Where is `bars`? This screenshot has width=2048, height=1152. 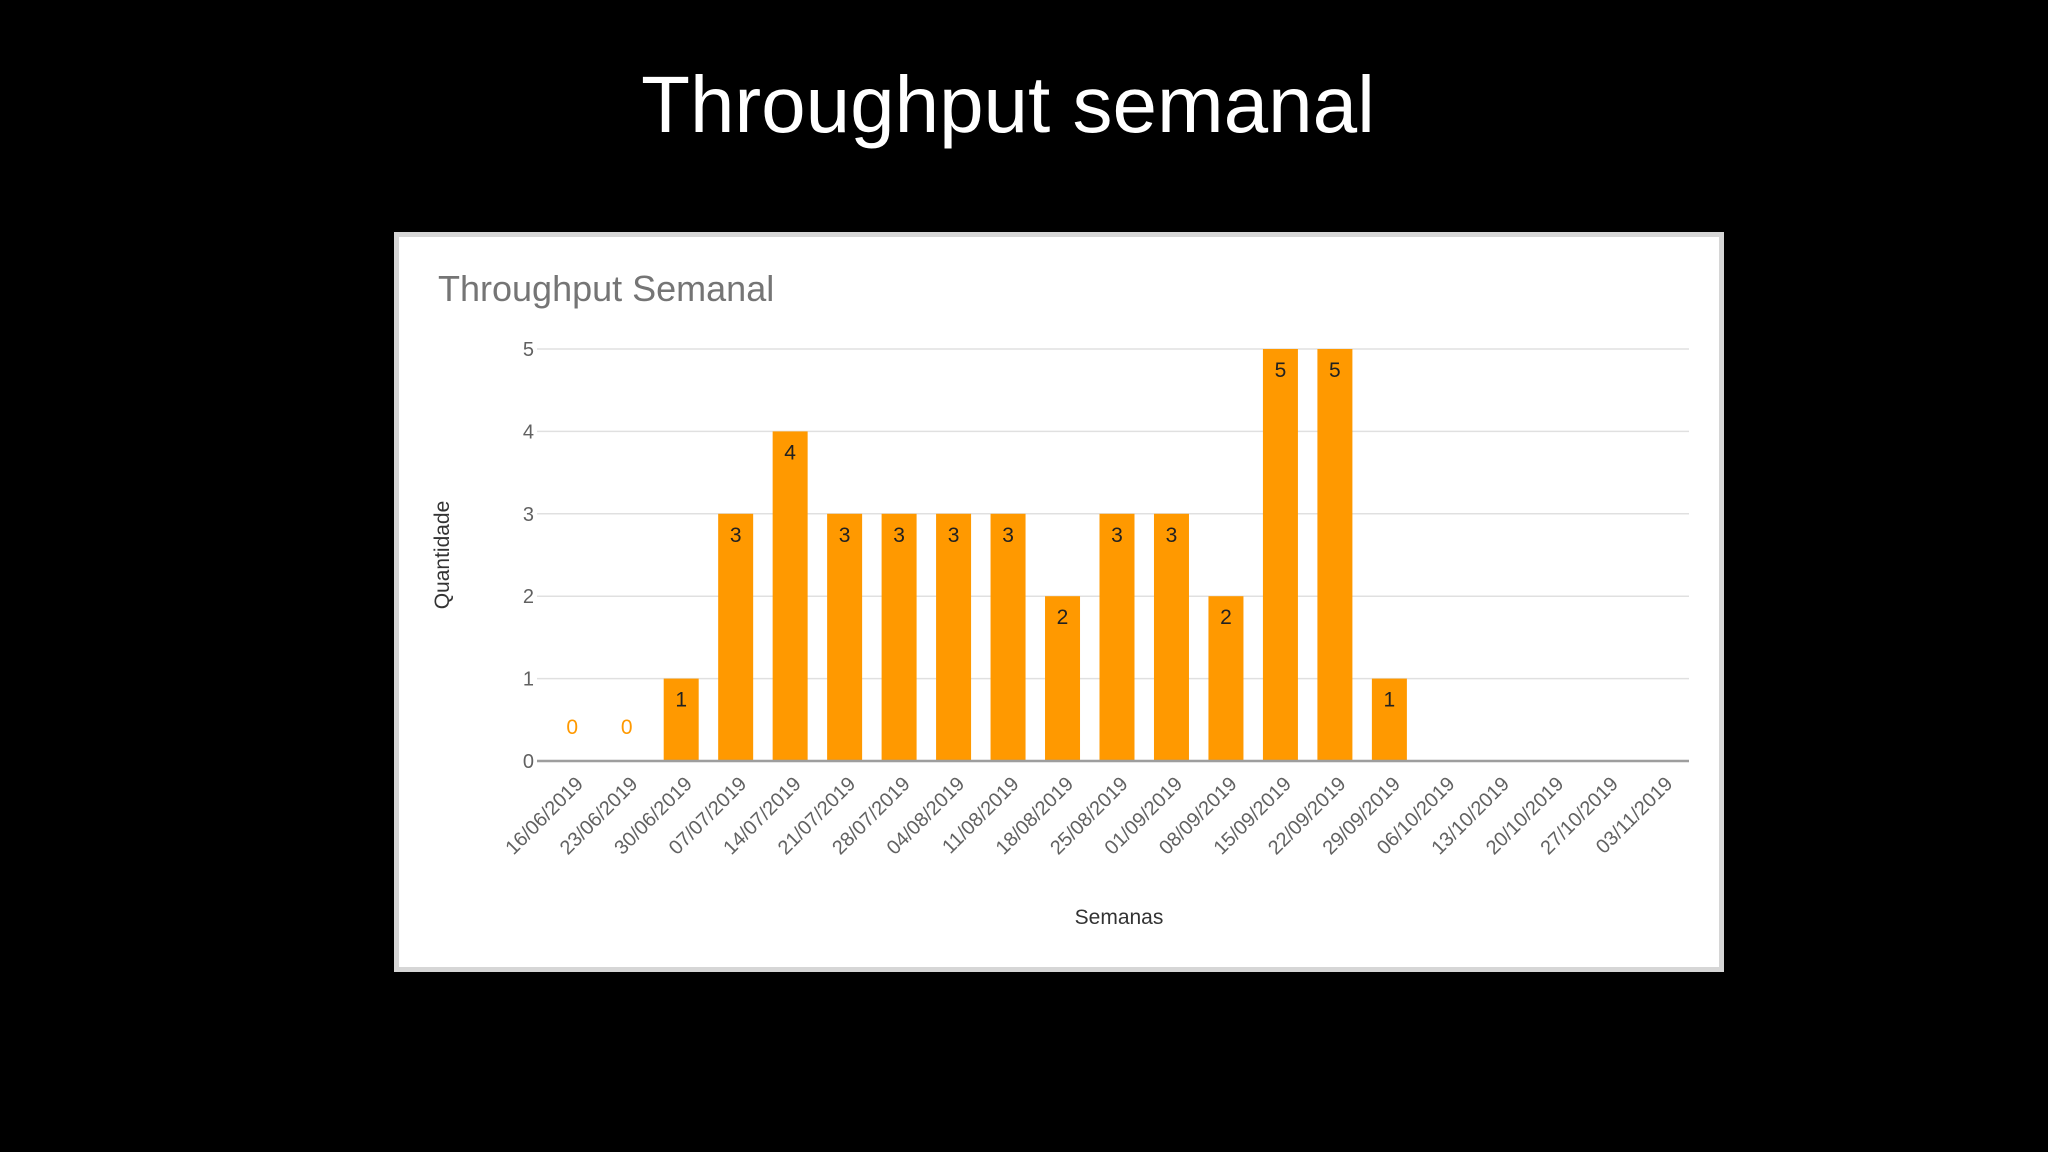
bars is located at coordinates (1035, 555).